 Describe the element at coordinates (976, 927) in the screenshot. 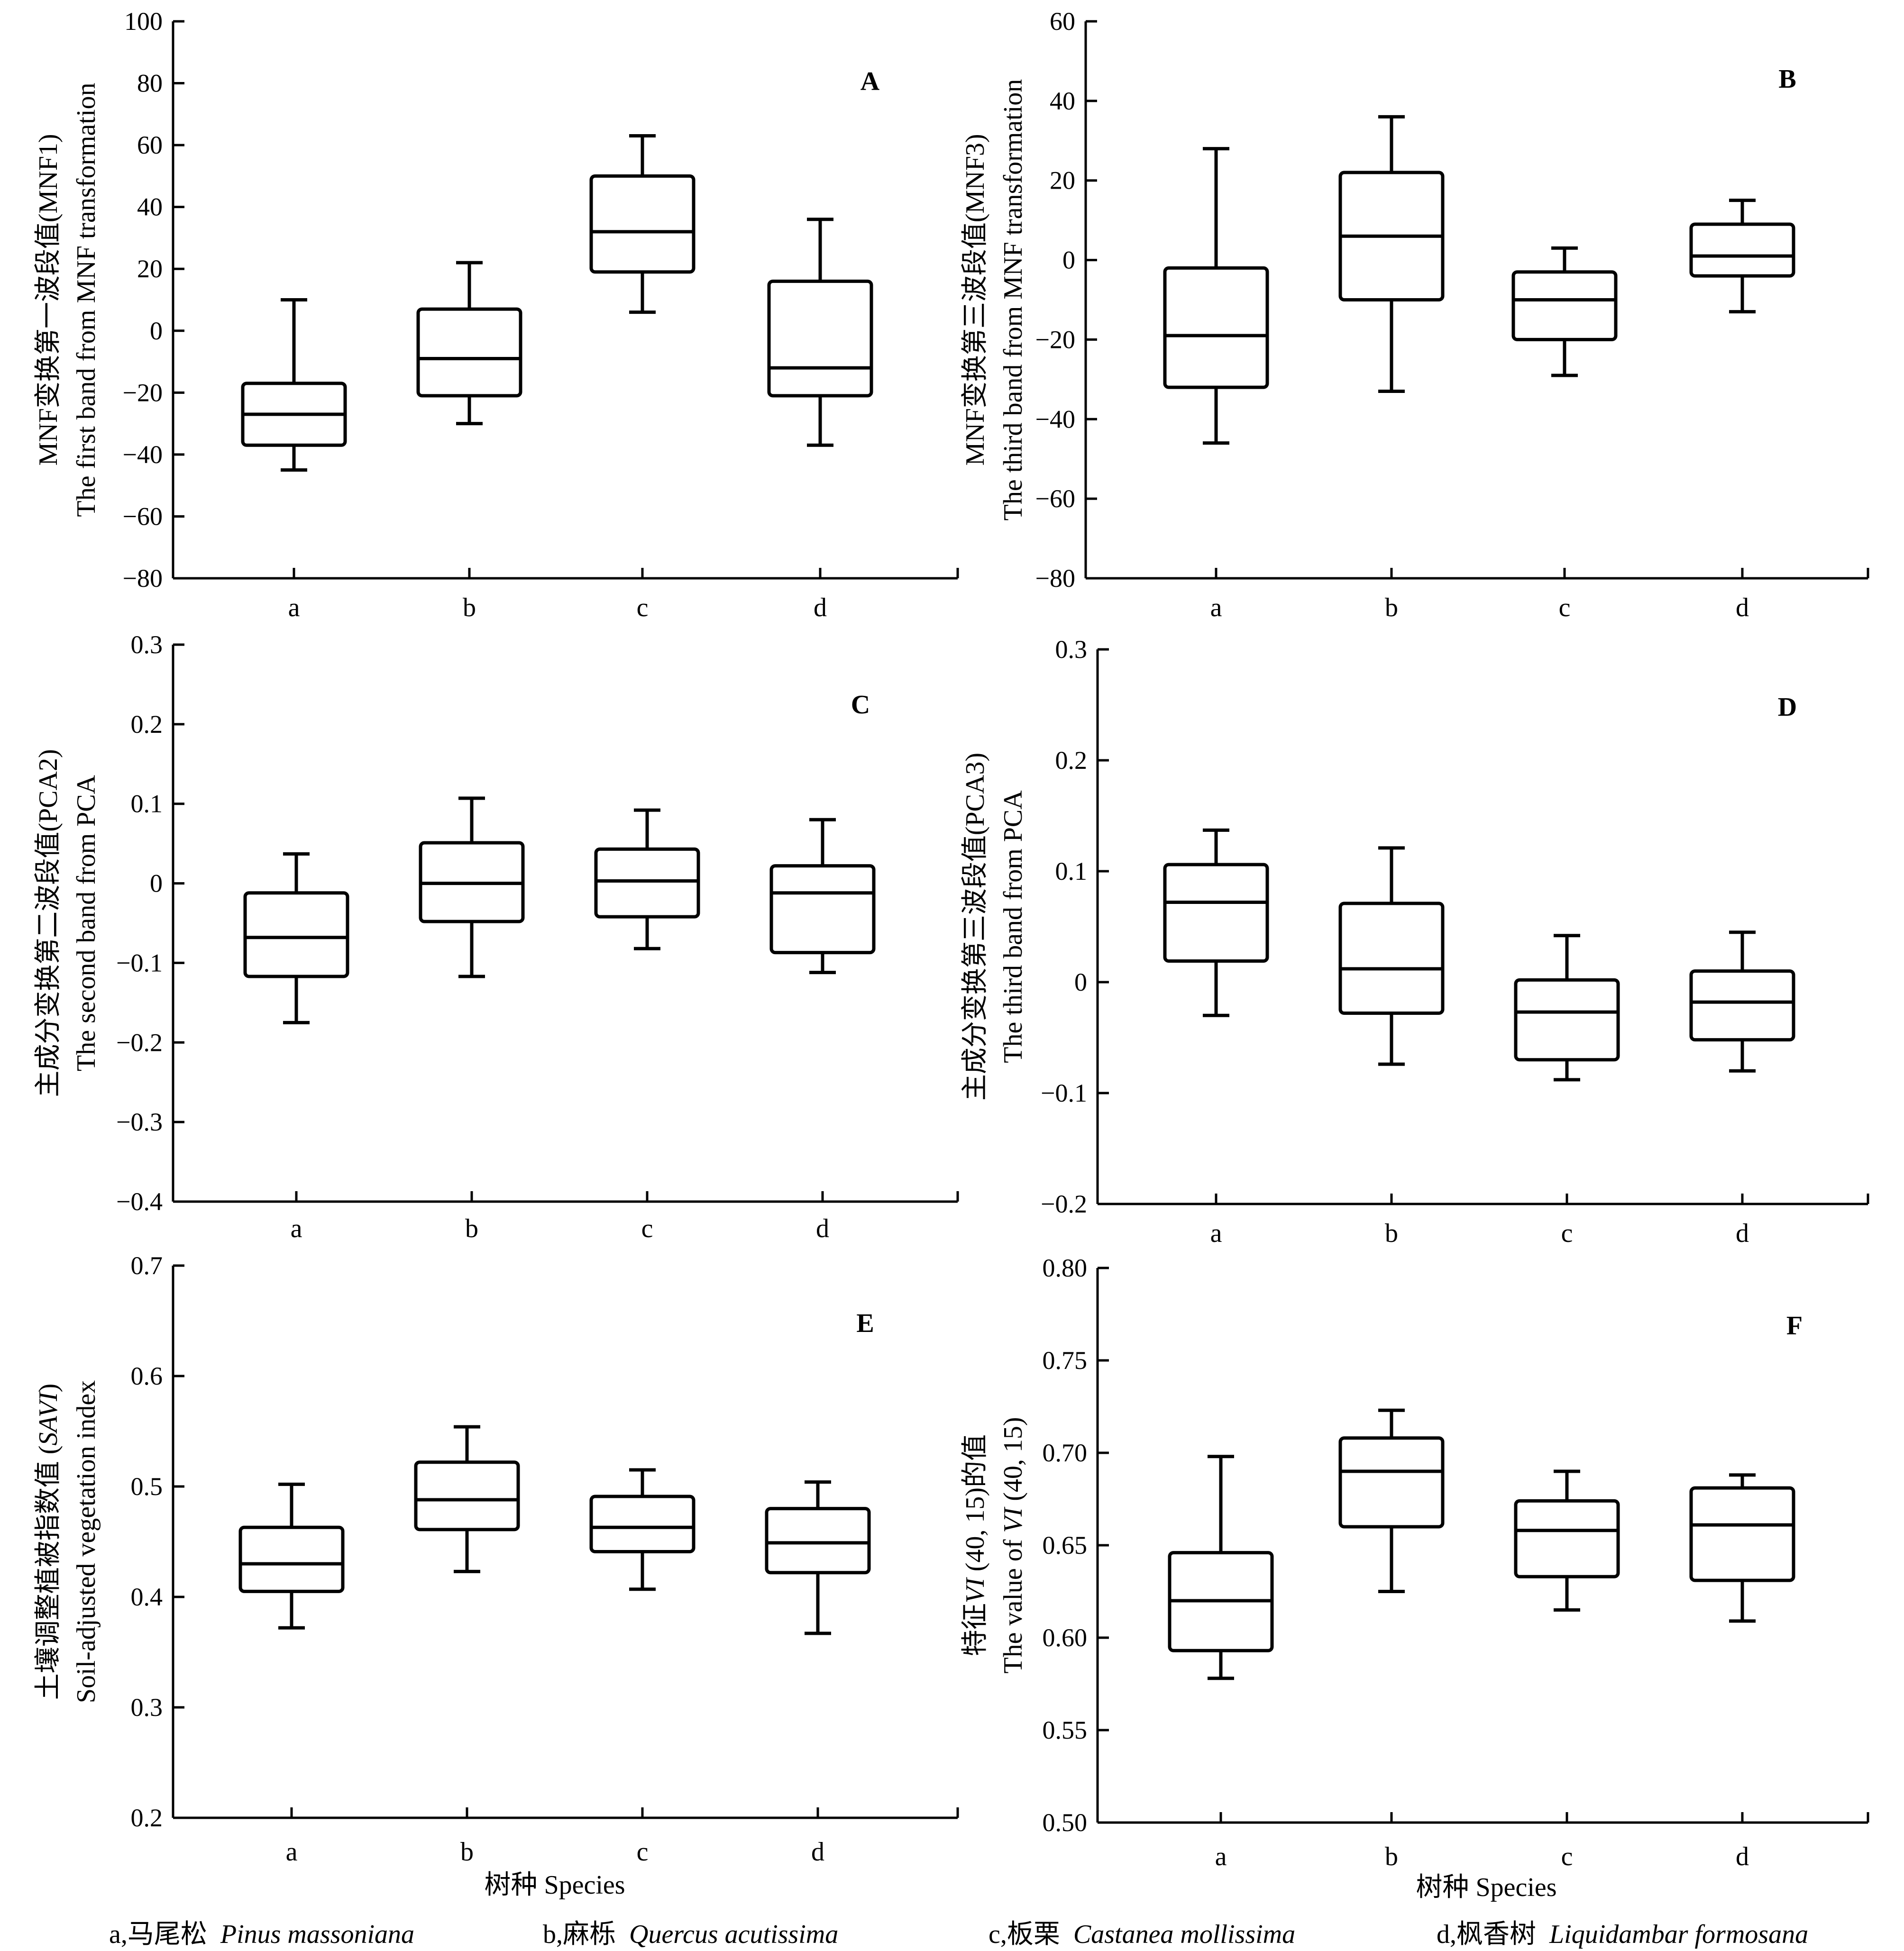

I see `y-axis-label: 主成分变换第三波段值(PCA3)` at that location.